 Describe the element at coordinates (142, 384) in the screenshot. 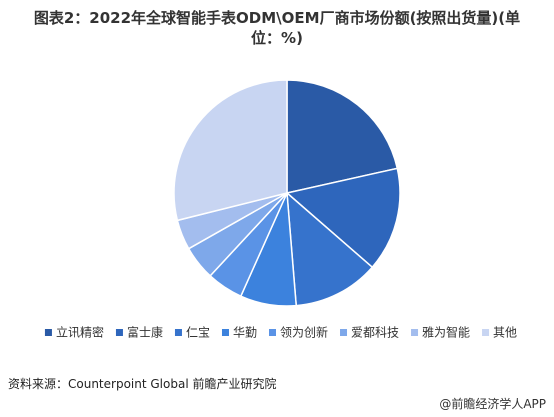

I see `source-note: 资料来源：Counterpoint Global 前瞻产业研究院` at that location.